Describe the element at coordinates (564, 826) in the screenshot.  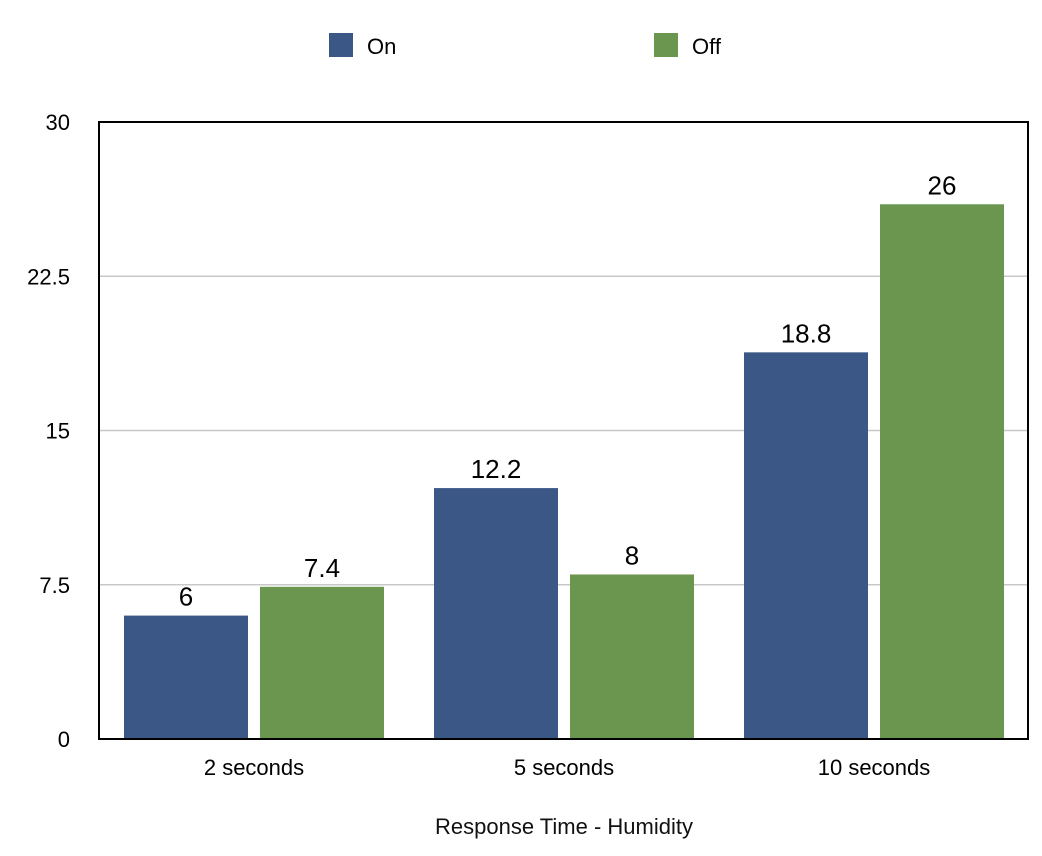
I see `x-axis-title: Response Time - Humidity` at that location.